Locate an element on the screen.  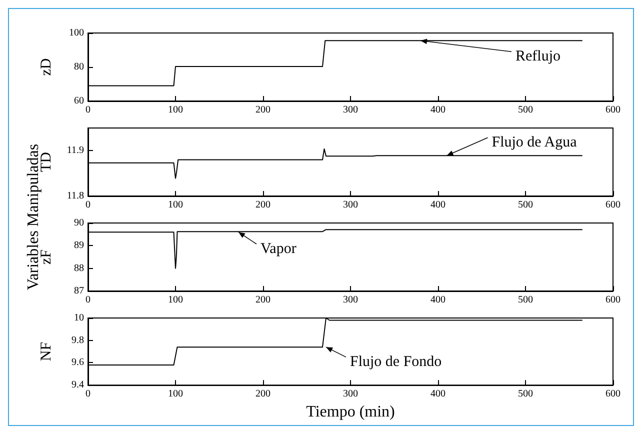
y-tick-label: 88 is located at coordinates (79, 268).